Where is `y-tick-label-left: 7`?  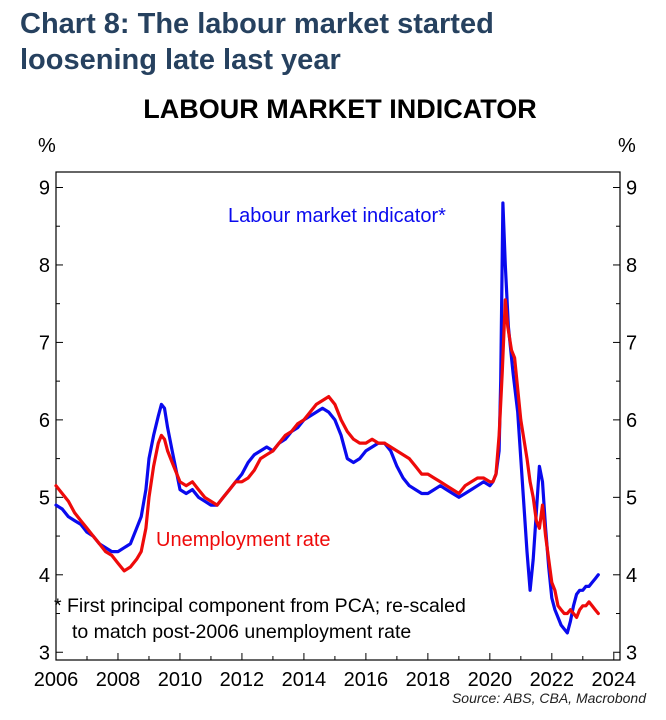
y-tick-label-left: 7 is located at coordinates (44, 343).